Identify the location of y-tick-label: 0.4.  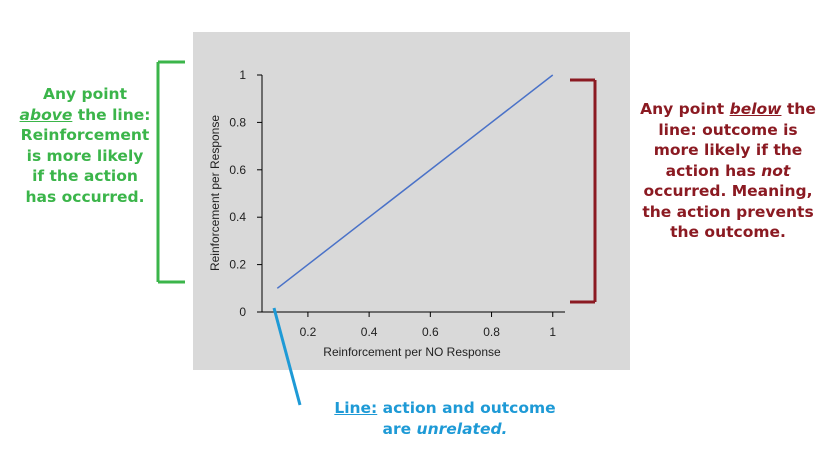
(237, 217).